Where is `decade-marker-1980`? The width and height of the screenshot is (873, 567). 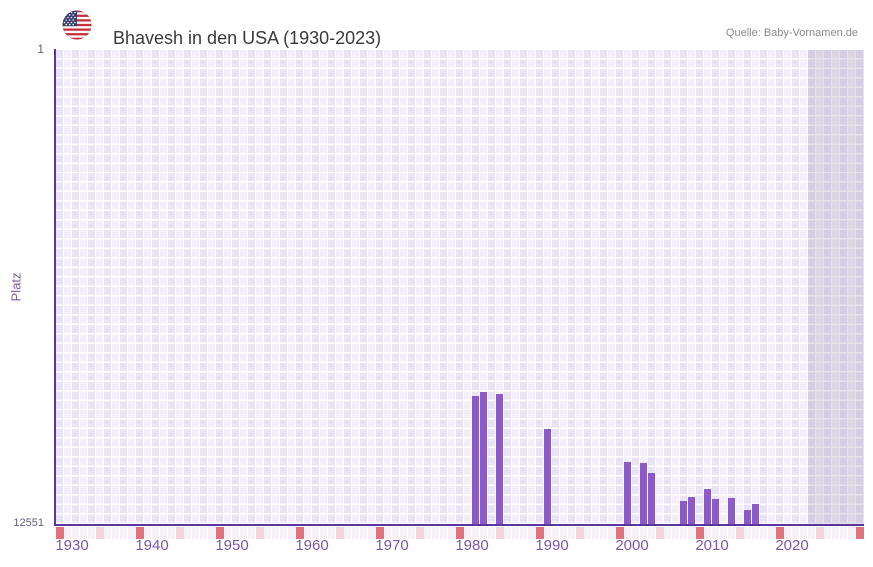 decade-marker-1980 is located at coordinates (460, 533).